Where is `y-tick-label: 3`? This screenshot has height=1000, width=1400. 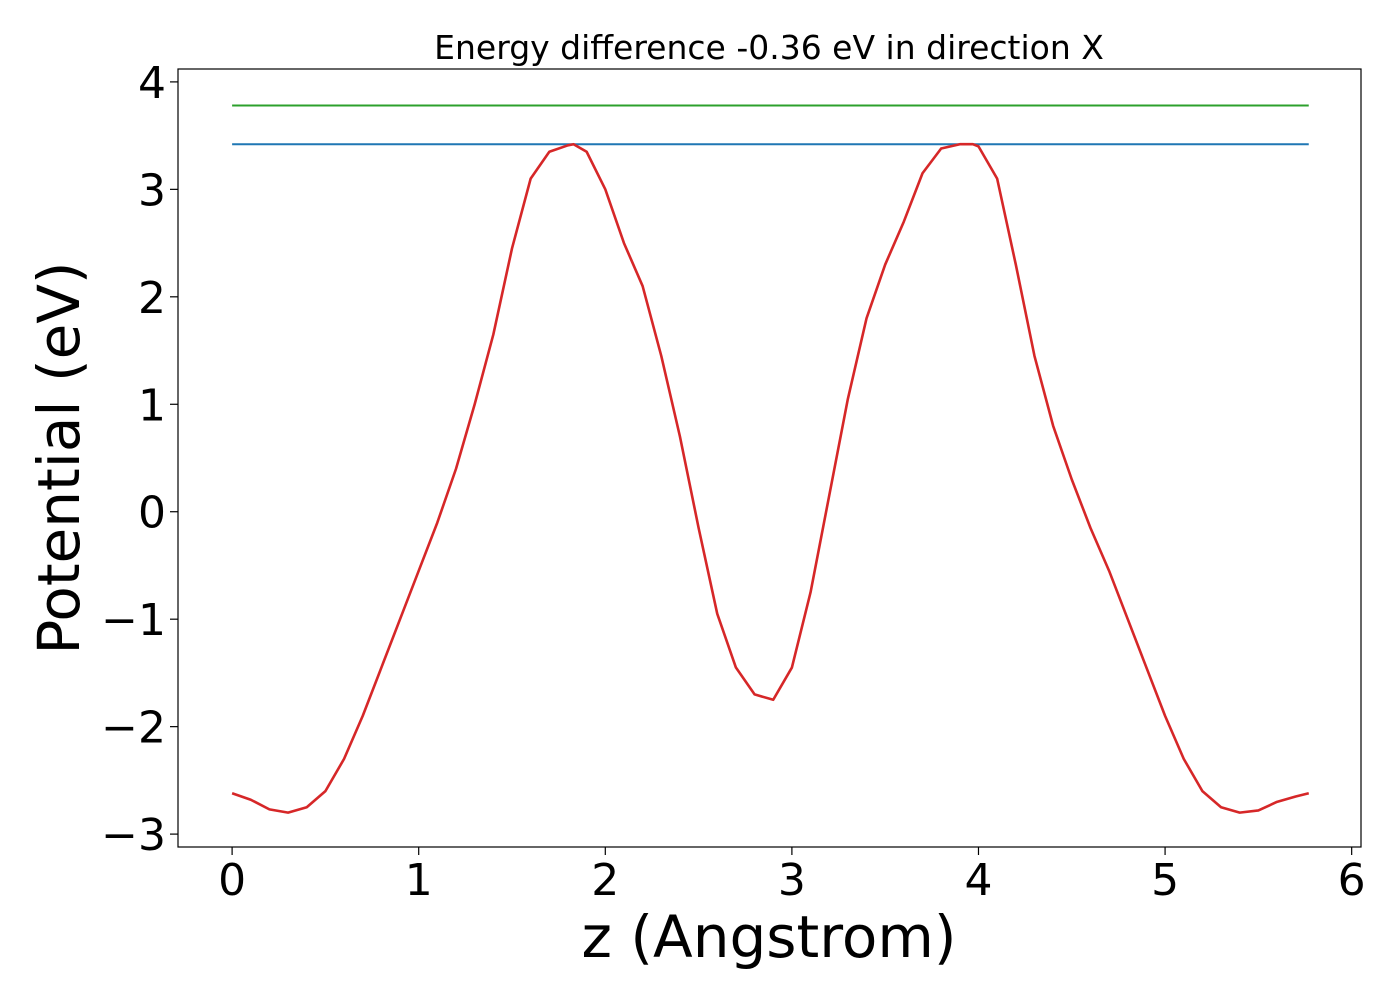 y-tick-label: 3 is located at coordinates (152, 190).